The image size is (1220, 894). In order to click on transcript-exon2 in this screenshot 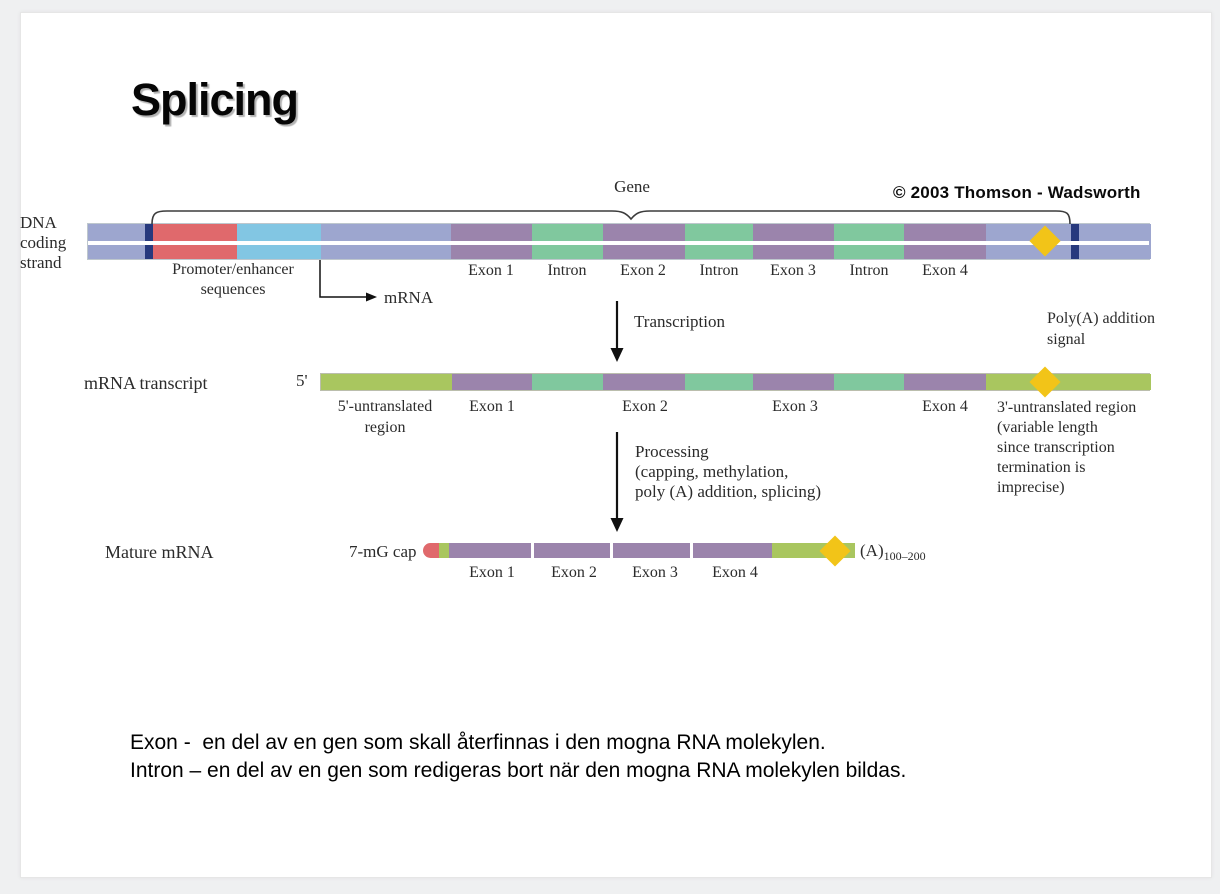, I will do `click(644, 382)`.